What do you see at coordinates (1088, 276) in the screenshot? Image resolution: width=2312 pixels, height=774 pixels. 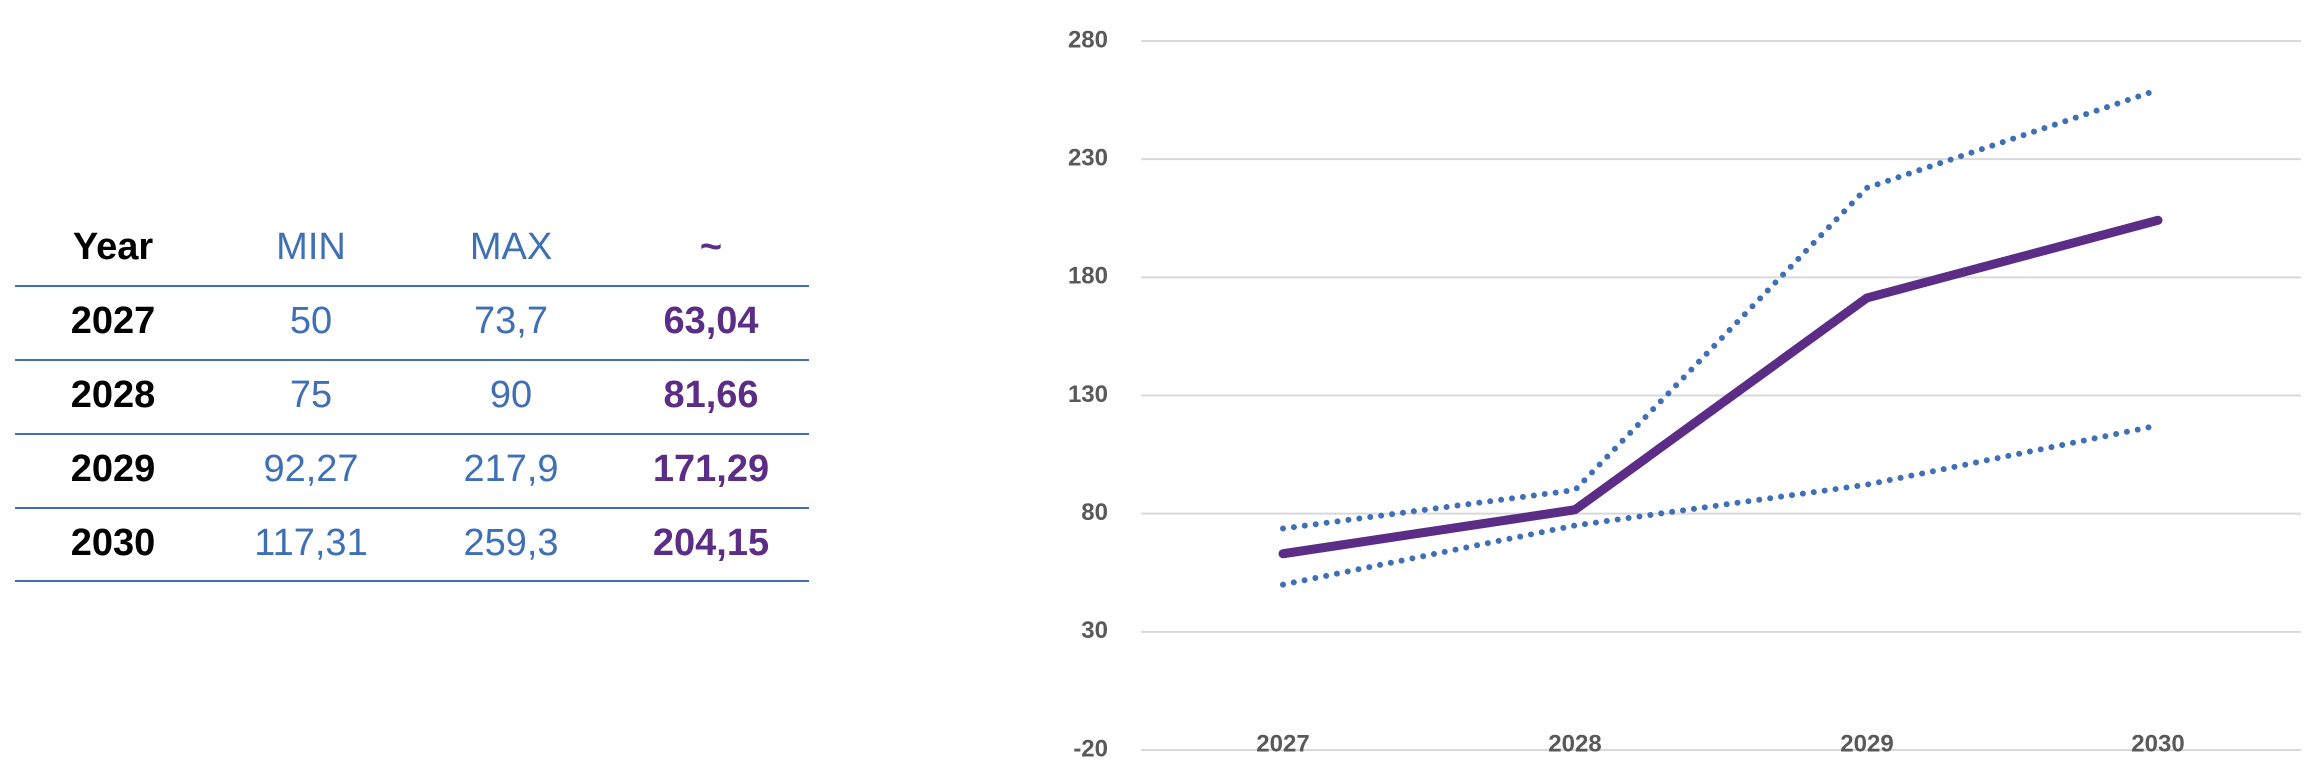 I see `y-tick-label: 180` at bounding box center [1088, 276].